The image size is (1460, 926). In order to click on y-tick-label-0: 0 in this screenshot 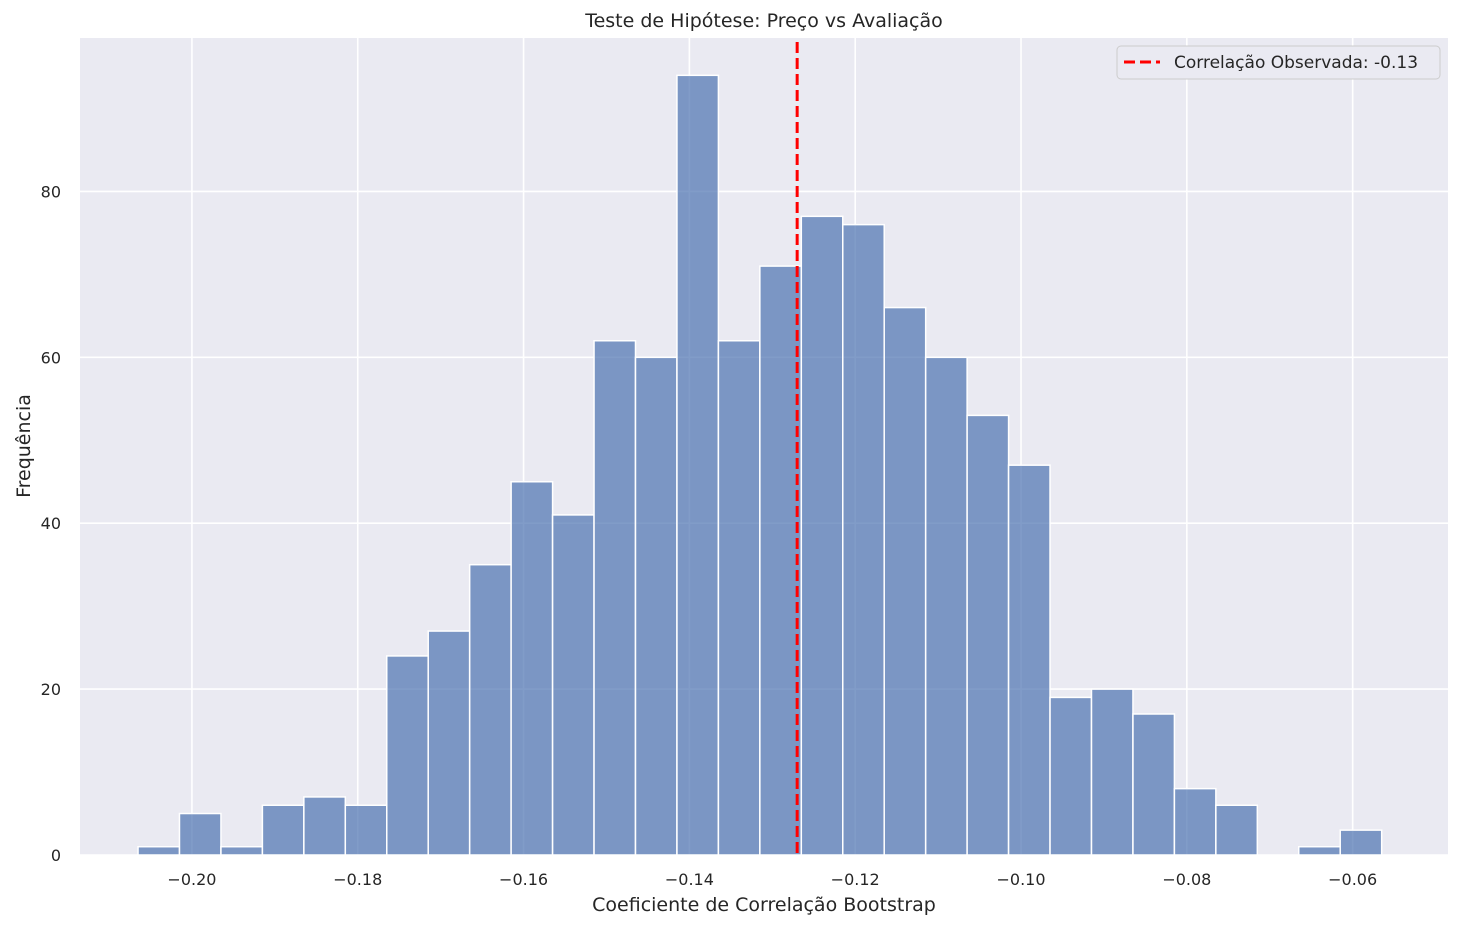, I will do `click(56, 855)`.